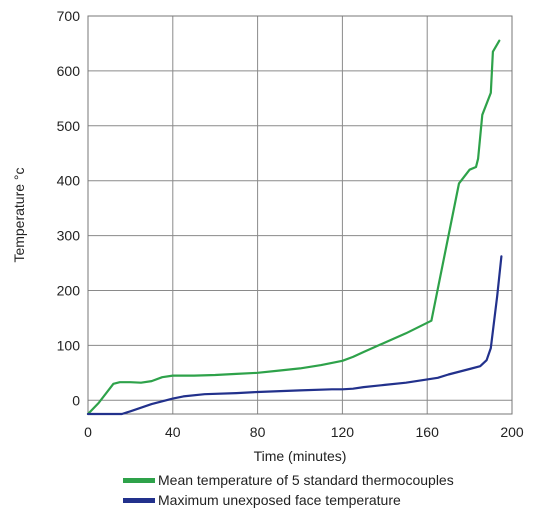 The height and width of the screenshot is (511, 543). I want to click on x-tick-label: 0, so click(88, 432).